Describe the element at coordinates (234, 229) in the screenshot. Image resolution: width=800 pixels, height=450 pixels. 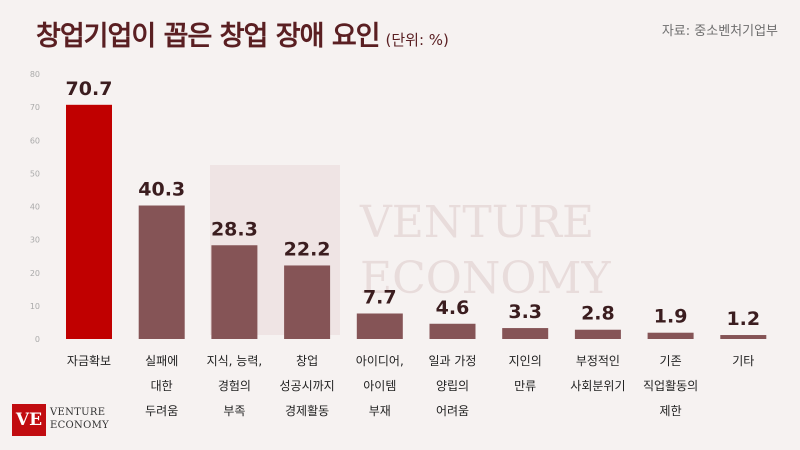
I see `value-label: 28.3` at that location.